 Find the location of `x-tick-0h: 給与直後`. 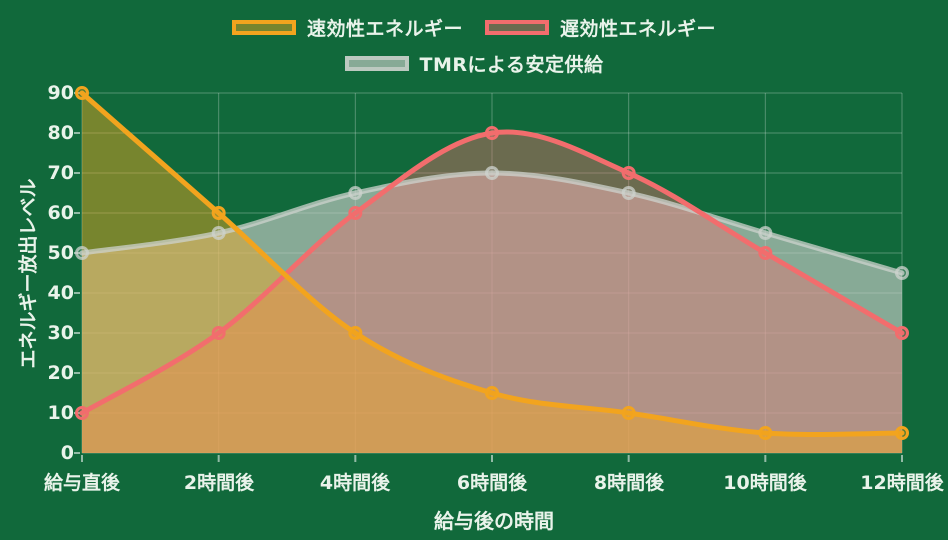

x-tick-0h: 給与直後 is located at coordinates (81, 483).